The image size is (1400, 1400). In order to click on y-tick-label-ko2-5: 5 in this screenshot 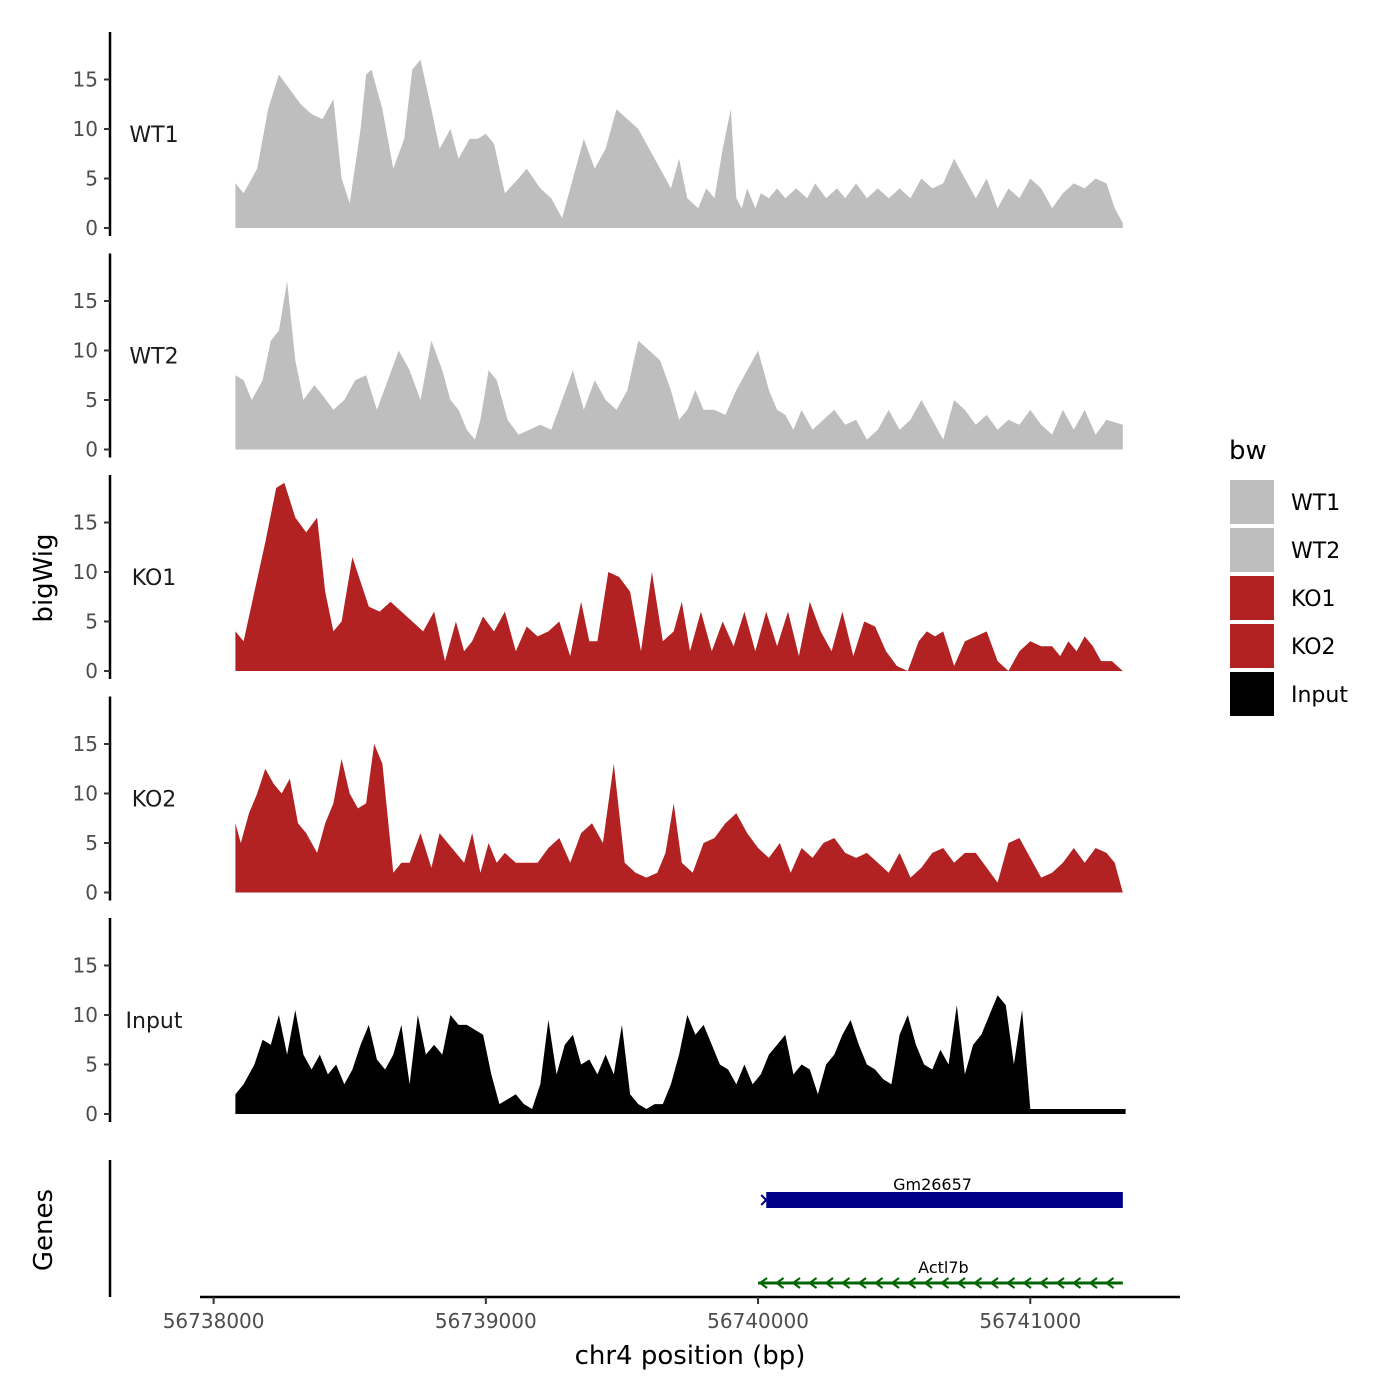, I will do `click(91, 843)`.